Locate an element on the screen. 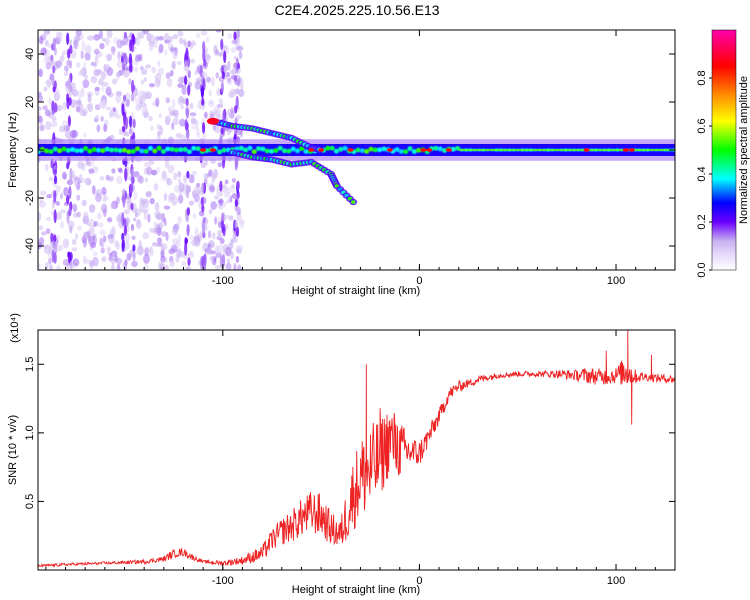 Image resolution: width=750 pixels, height=600 pixels. snr-y-multiplier: (x10⁴) is located at coordinates (15, 328).